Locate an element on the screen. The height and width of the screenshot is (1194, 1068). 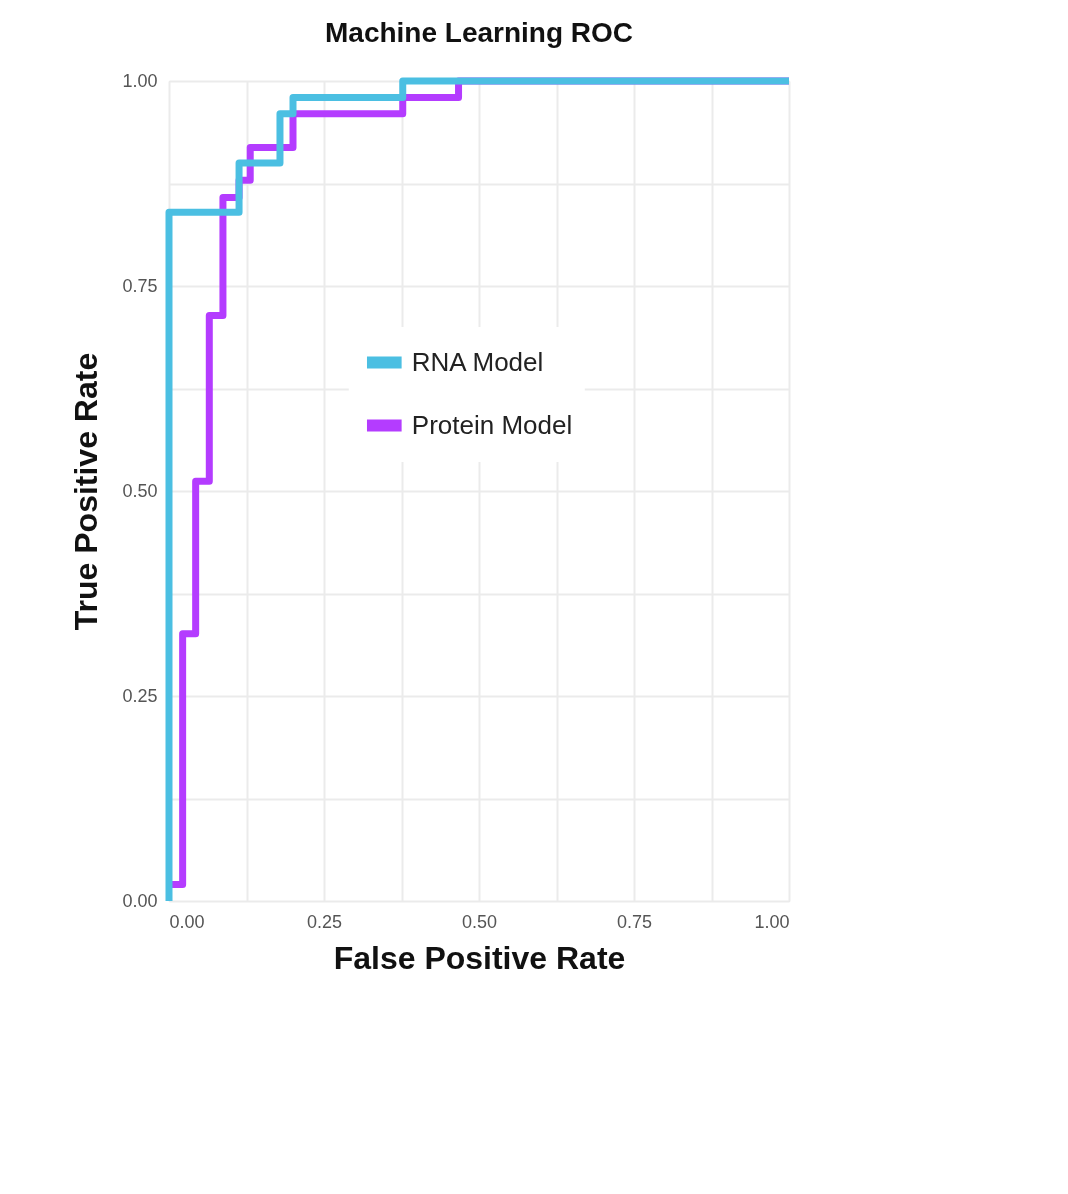
x-tick-label: 0.75 is located at coordinates (634, 921).